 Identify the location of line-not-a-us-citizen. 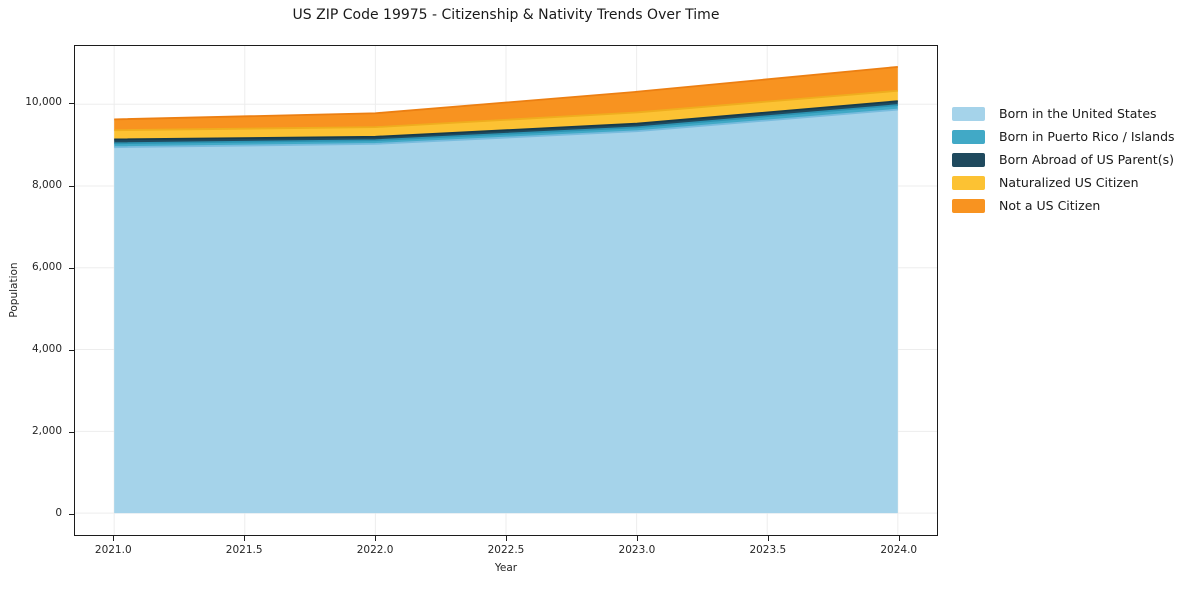
(506, 93).